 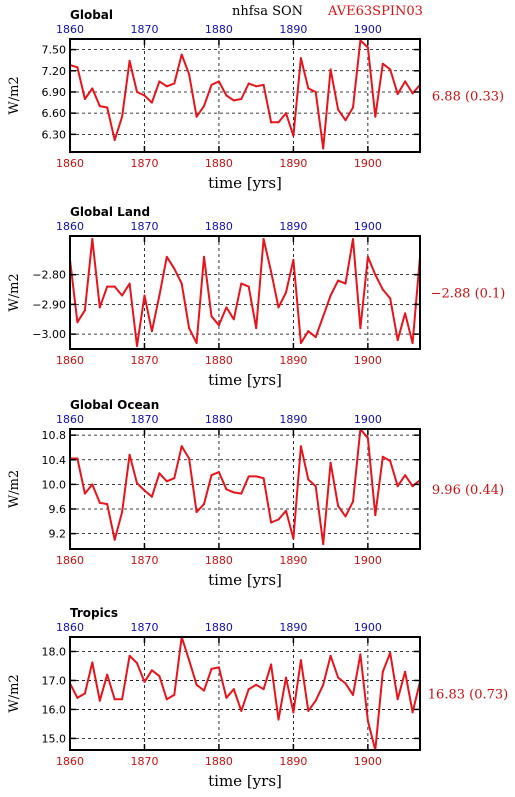 What do you see at coordinates (468, 490) in the screenshot?
I see `summary-stat: 9.96 (0.44)` at bounding box center [468, 490].